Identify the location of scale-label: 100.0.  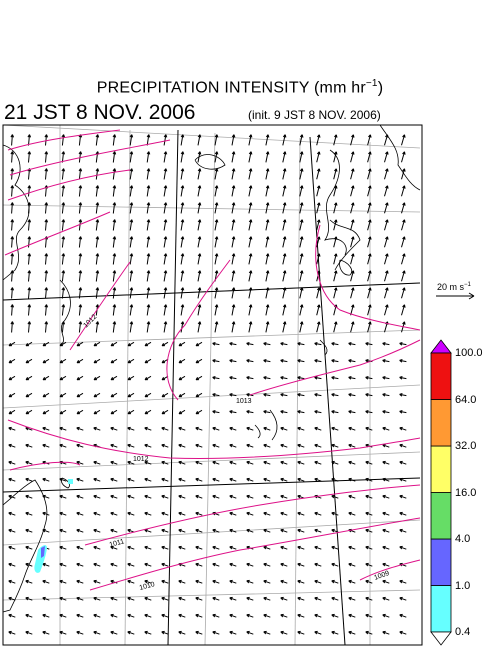
(469, 353).